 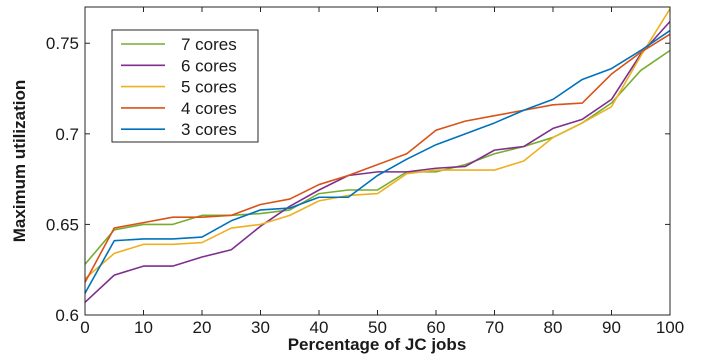 I want to click on y-tick-label: 0.6, so click(x=67, y=315).